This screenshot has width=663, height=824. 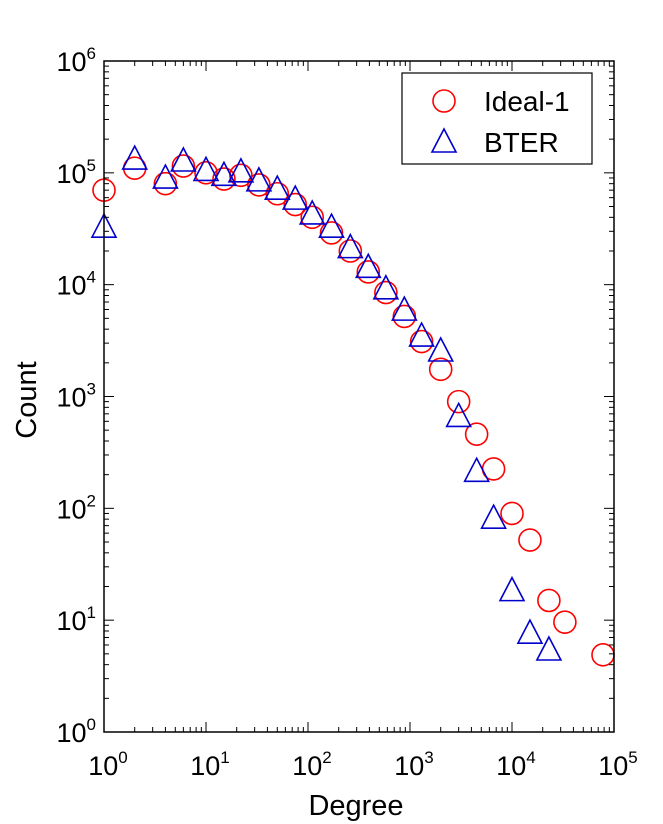 I want to click on x-tick-label: 10⁰, so click(x=108, y=764).